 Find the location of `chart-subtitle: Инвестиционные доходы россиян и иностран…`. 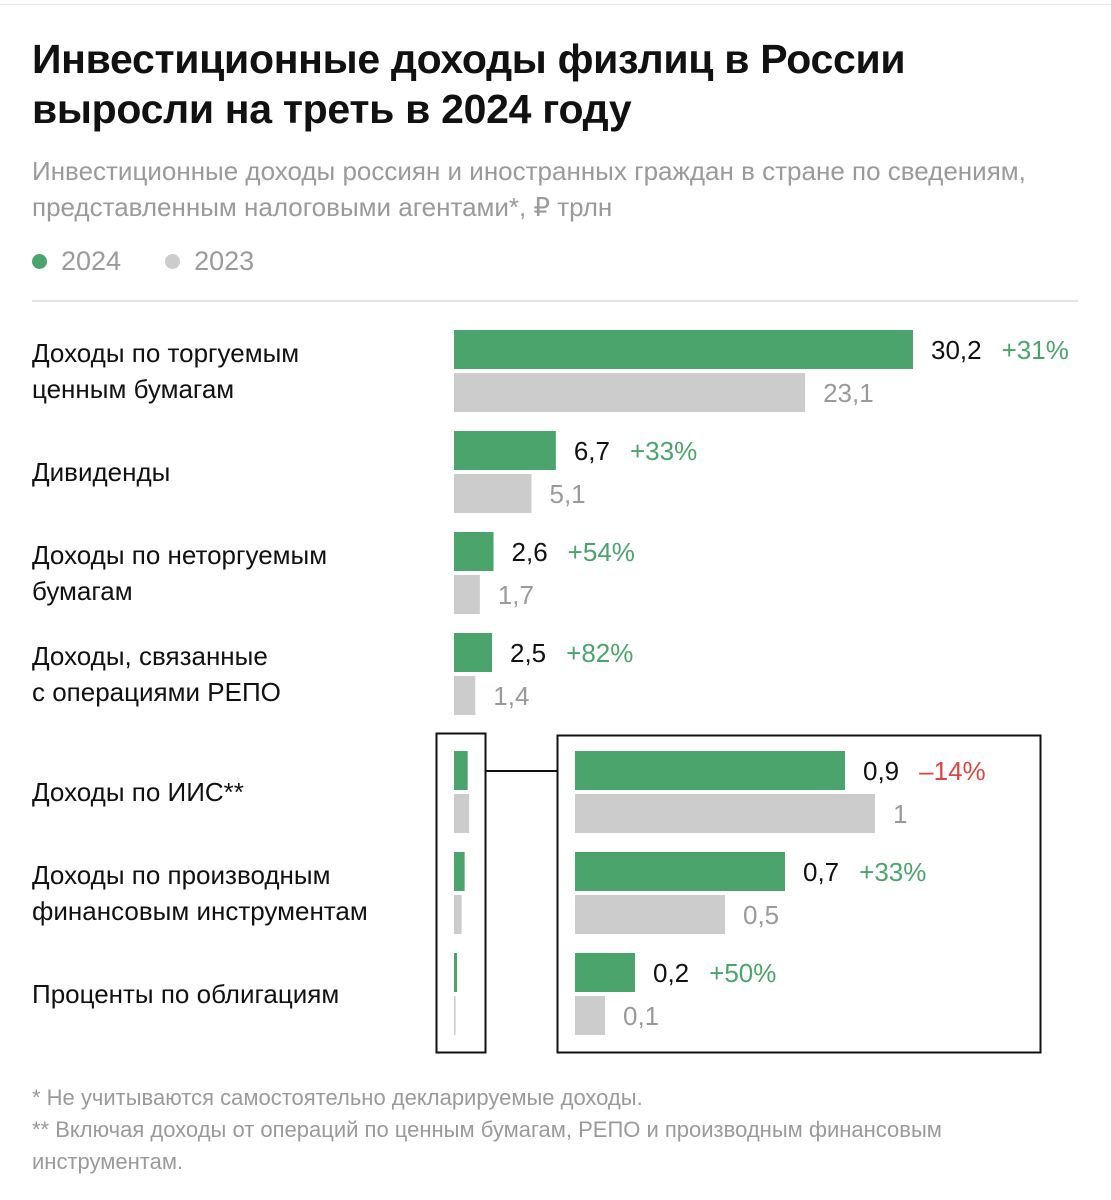

chart-subtitle: Инвестиционные доходы россиян и иностран… is located at coordinates (529, 189).